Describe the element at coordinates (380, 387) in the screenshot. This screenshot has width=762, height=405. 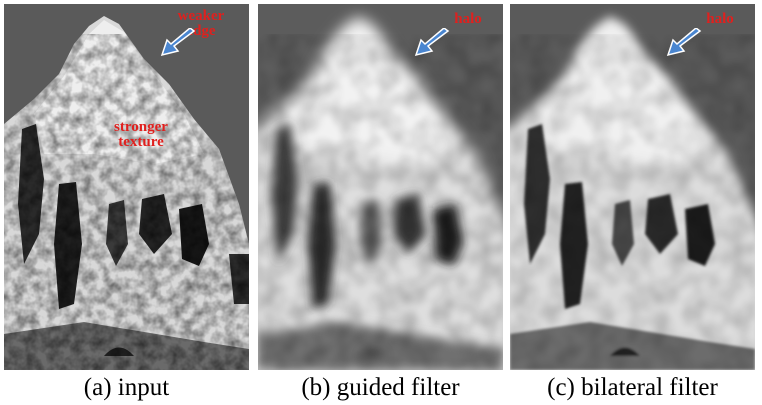
I see `caption-guided-filter: (b) guided filter` at that location.